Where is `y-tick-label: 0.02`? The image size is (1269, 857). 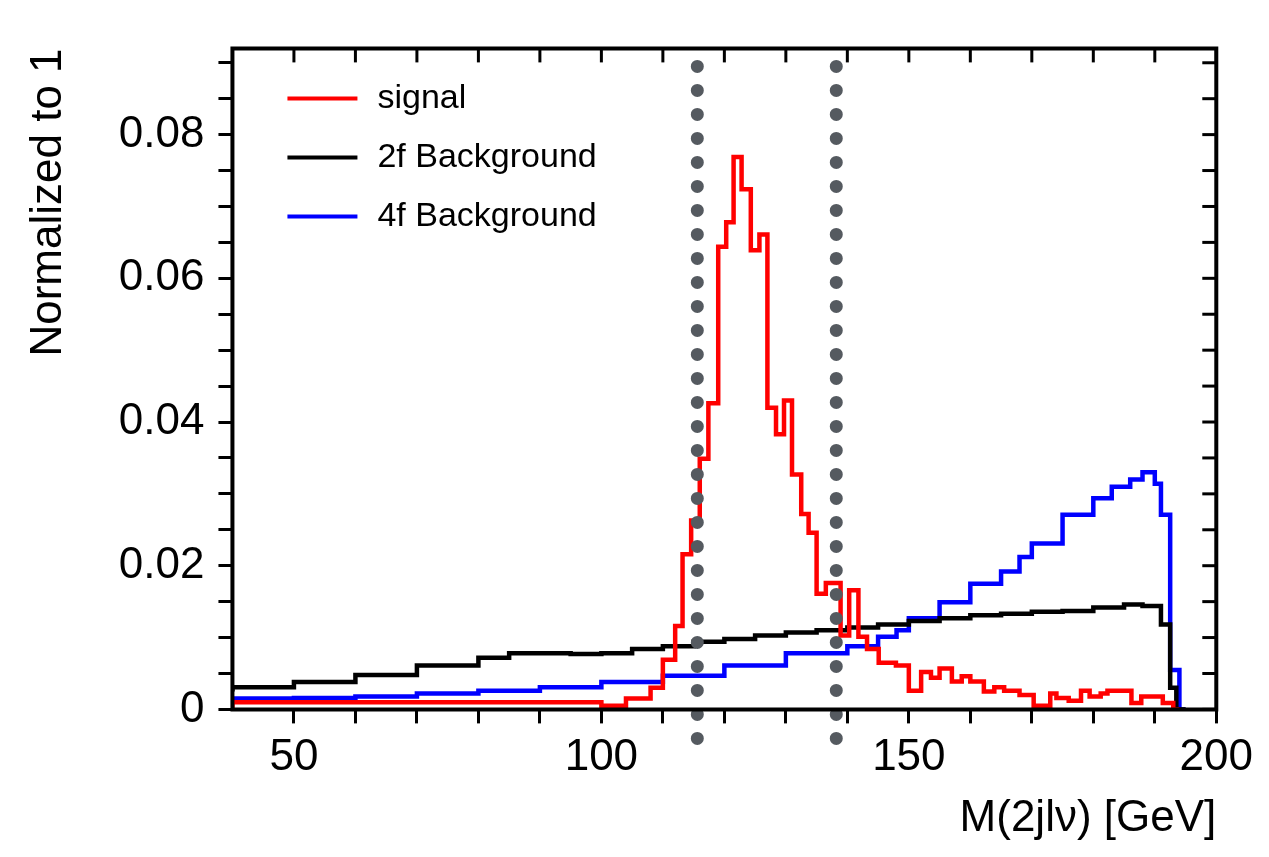
y-tick-label: 0.02 is located at coordinates (161, 562).